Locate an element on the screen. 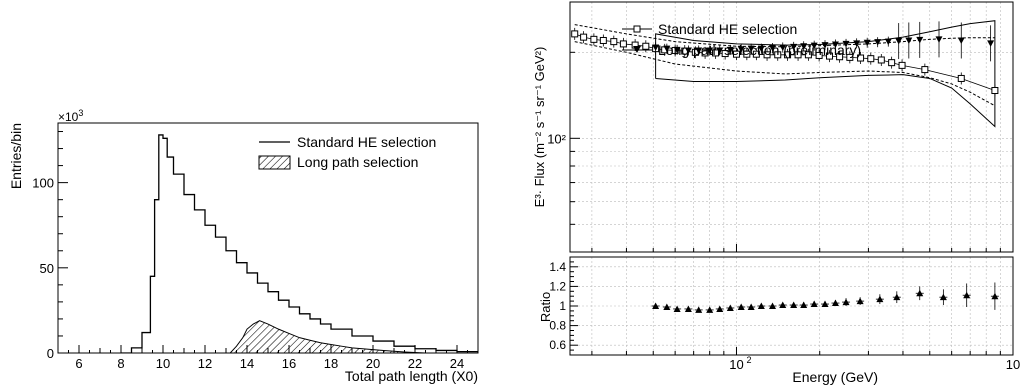  legend-swatch-long-path is located at coordinates (274, 162).